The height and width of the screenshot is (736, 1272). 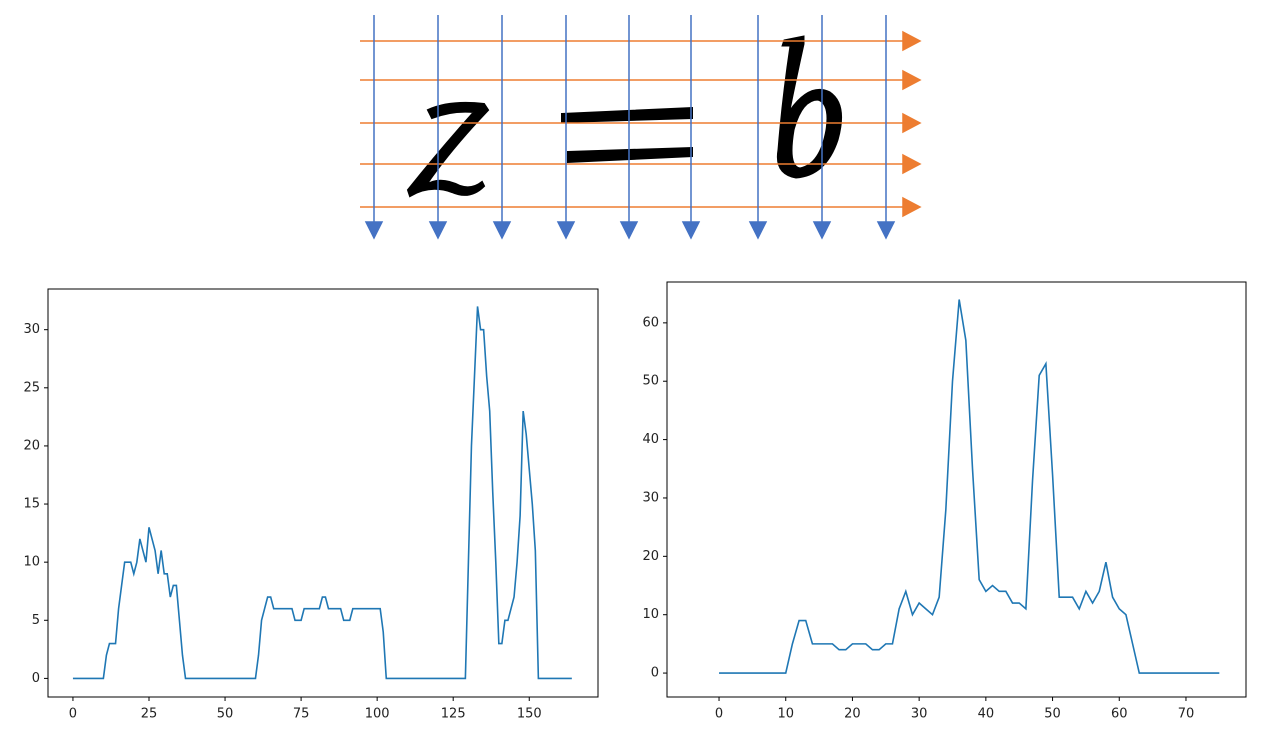 What do you see at coordinates (377, 714) in the screenshot?
I see `x-tick-label: 100` at bounding box center [377, 714].